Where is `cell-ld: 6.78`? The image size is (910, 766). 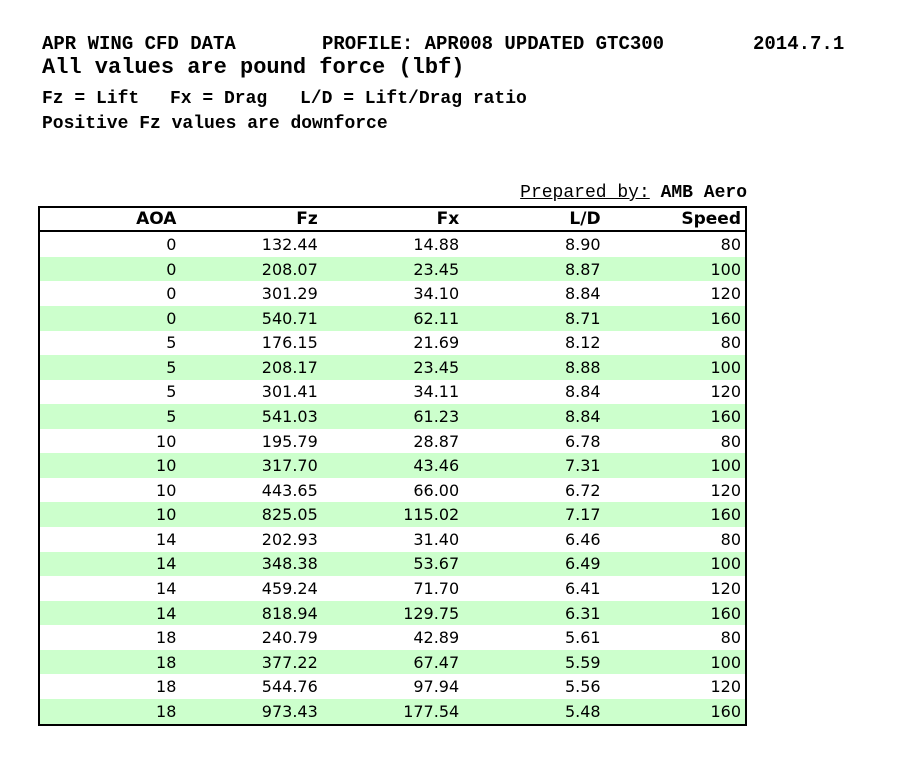
cell-ld: 6.78 is located at coordinates (534, 441).